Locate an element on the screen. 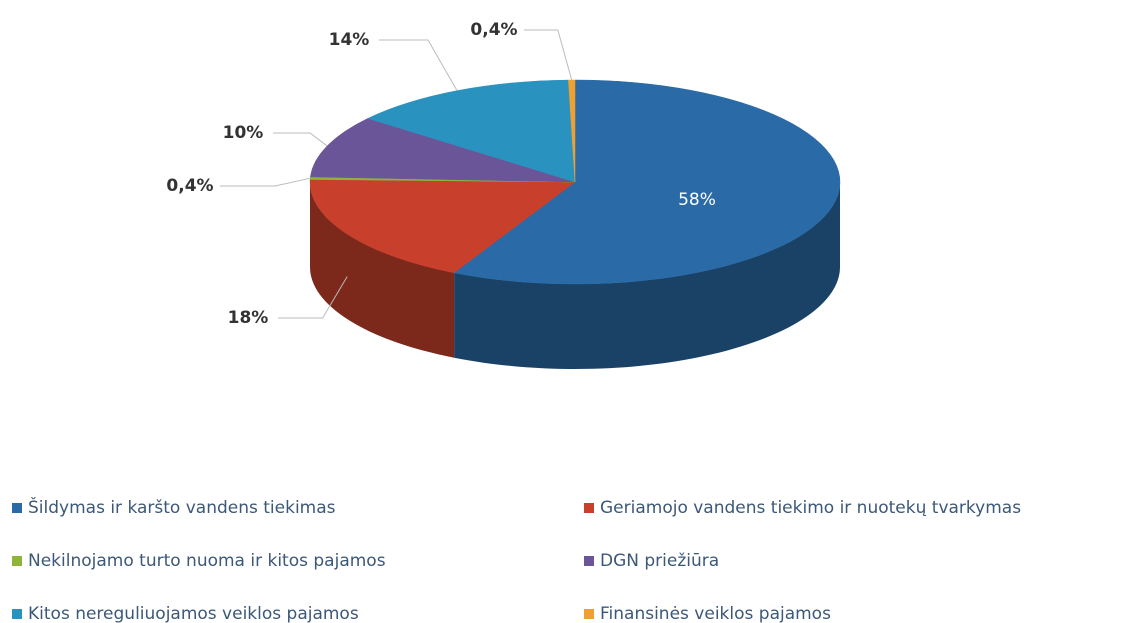 This screenshot has width=1147, height=623. legend-label: Nekilnojamo turto nuoma ir kitos pajamos is located at coordinates (207, 561).